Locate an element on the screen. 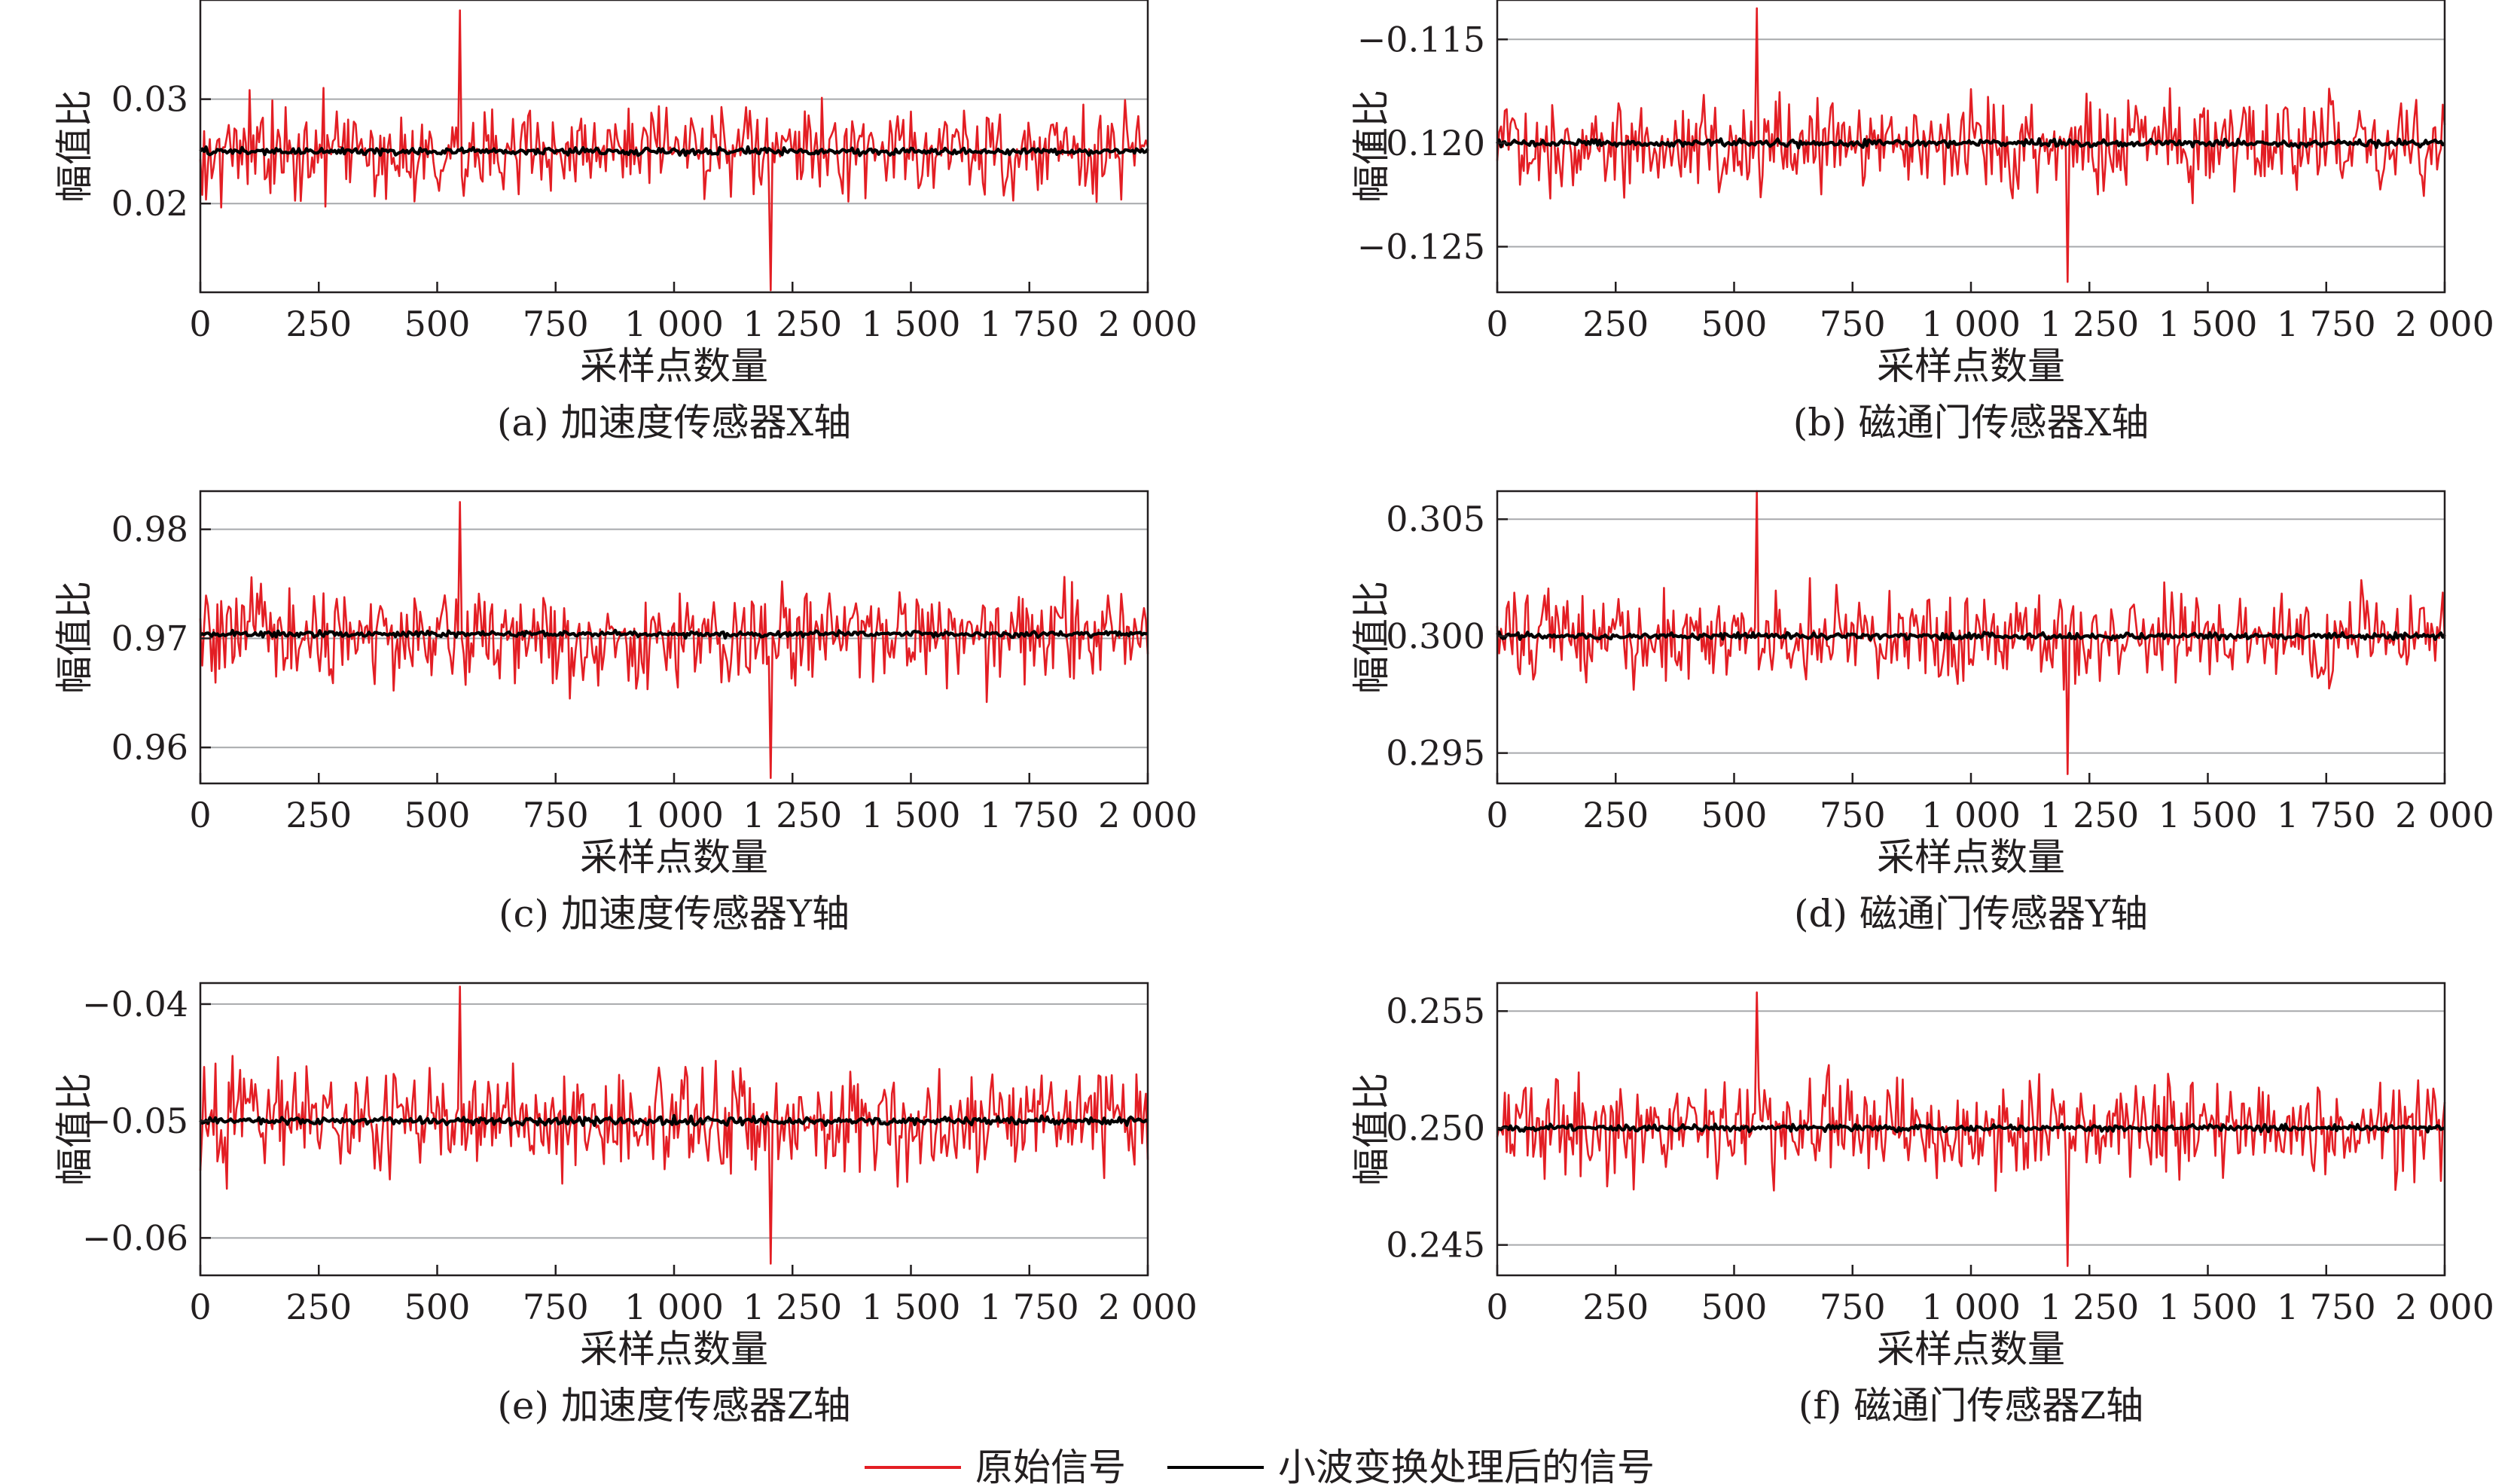 This screenshot has width=2520, height=1484. y-tick-label: 0.96 is located at coordinates (149, 747).